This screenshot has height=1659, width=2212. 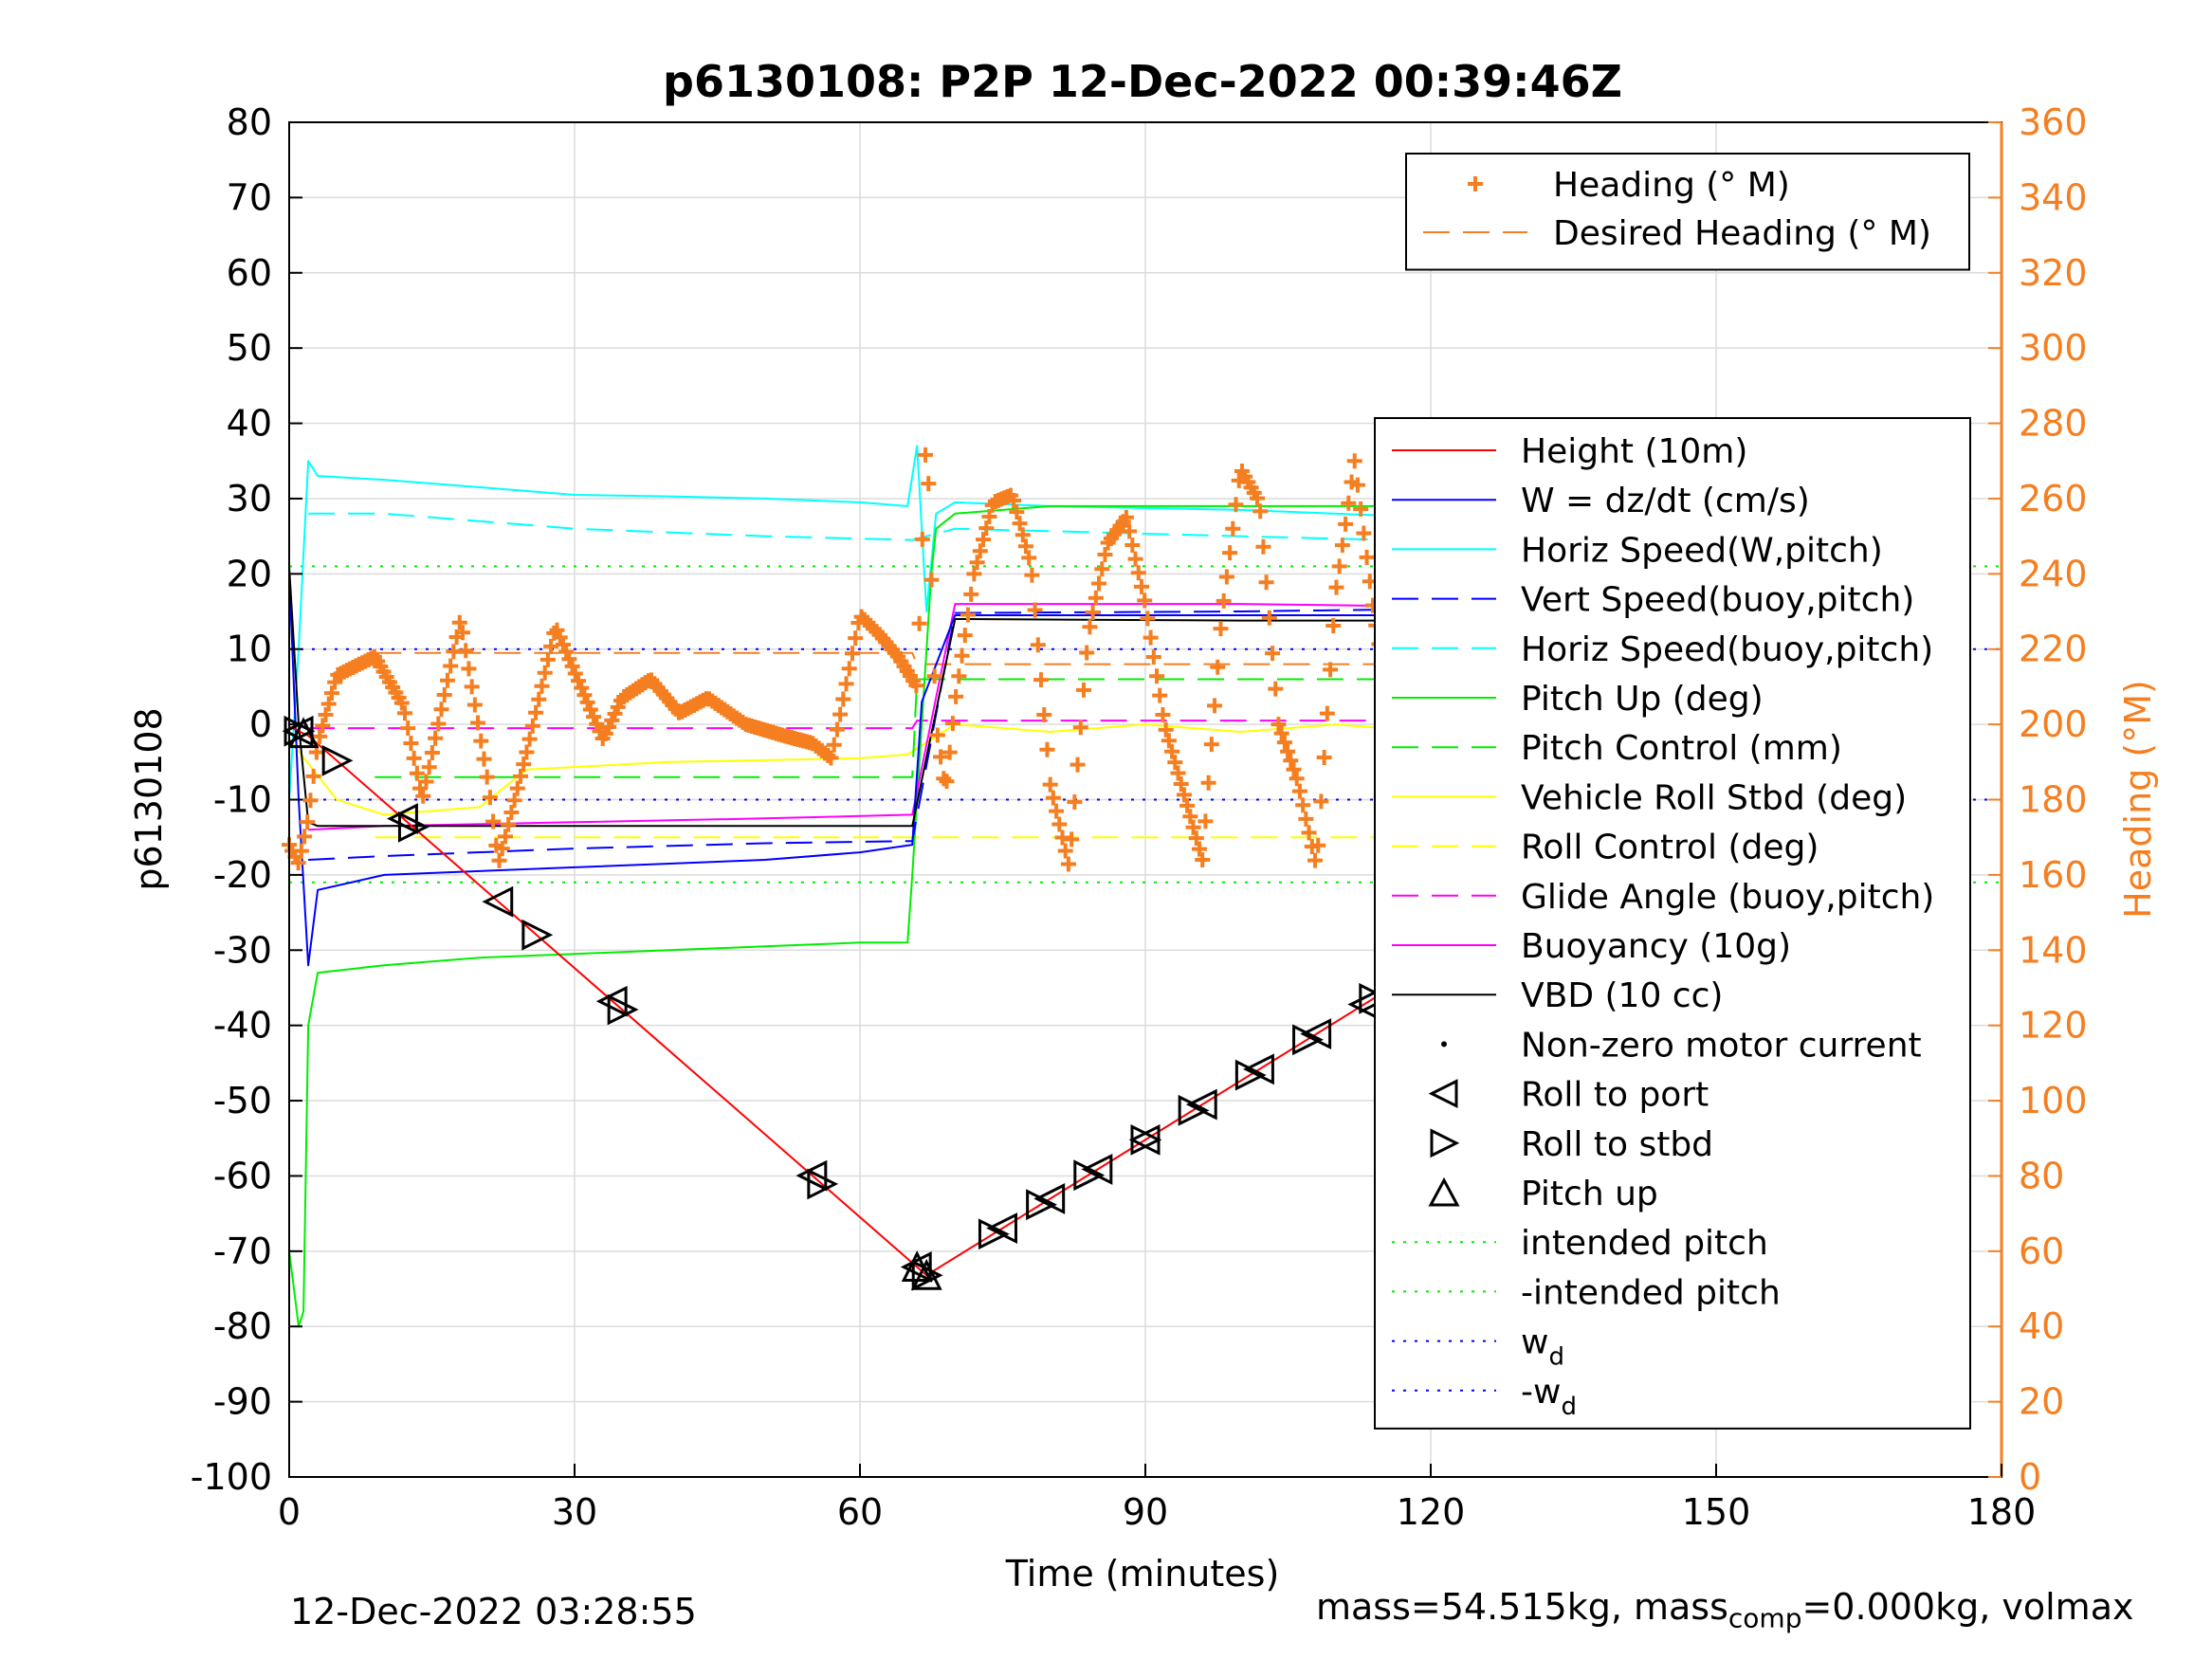 I want to click on legend-main-label: intended pitch, so click(x=1644, y=1243).